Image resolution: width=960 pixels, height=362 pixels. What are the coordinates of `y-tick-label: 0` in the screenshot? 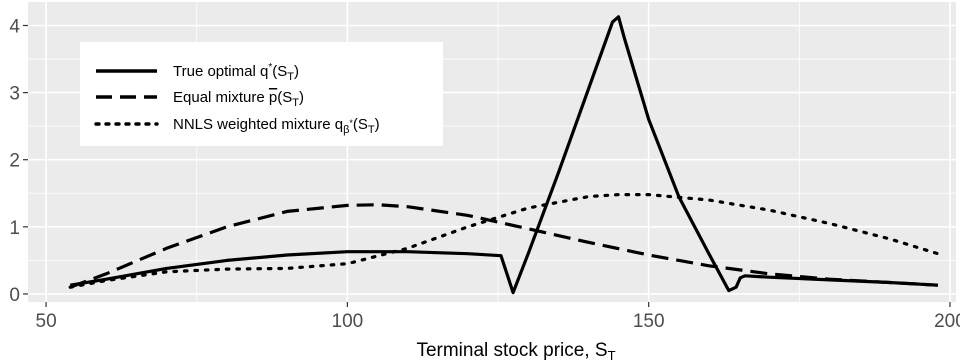 It's located at (14, 295).